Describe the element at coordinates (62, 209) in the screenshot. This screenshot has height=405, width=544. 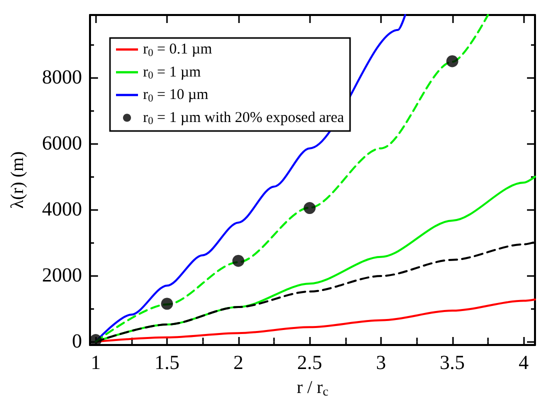
I see `y-tick-label: 4000` at that location.